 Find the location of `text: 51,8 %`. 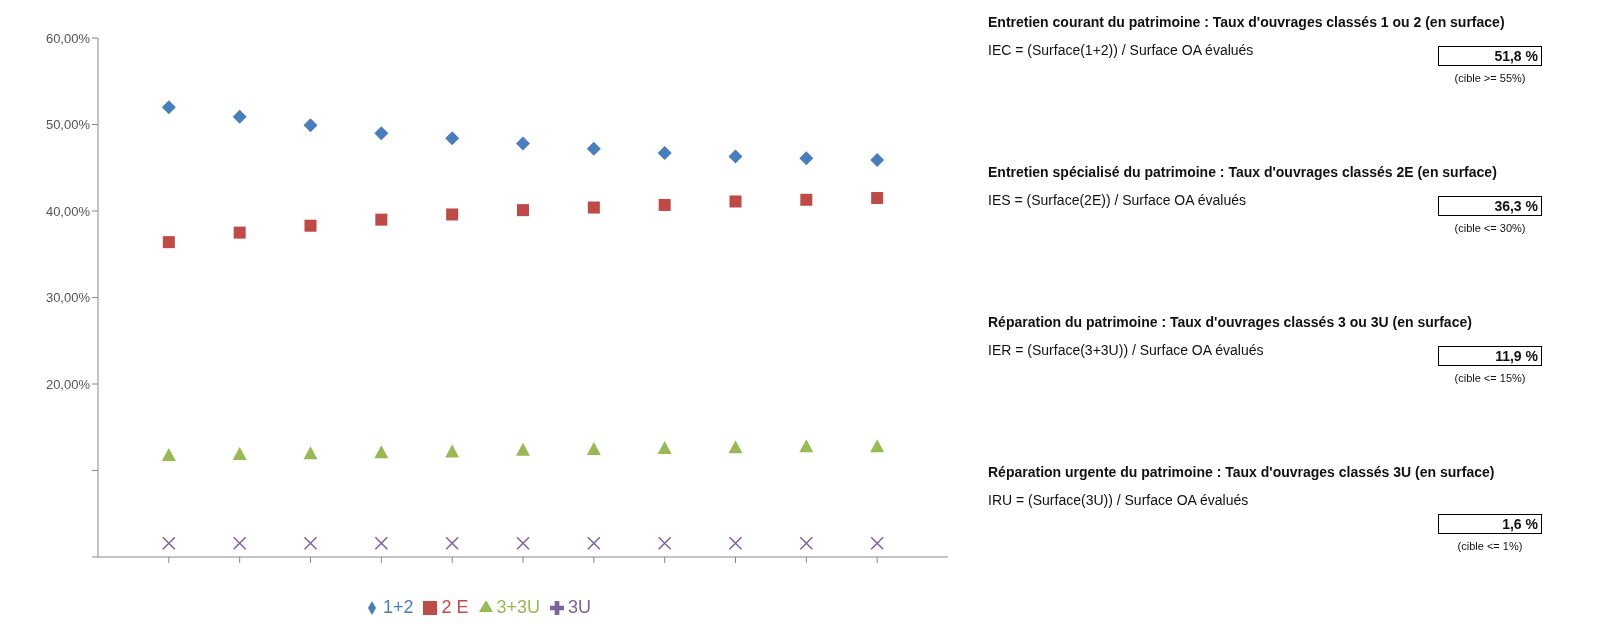

text: 51,8 % is located at coordinates (1490, 56).